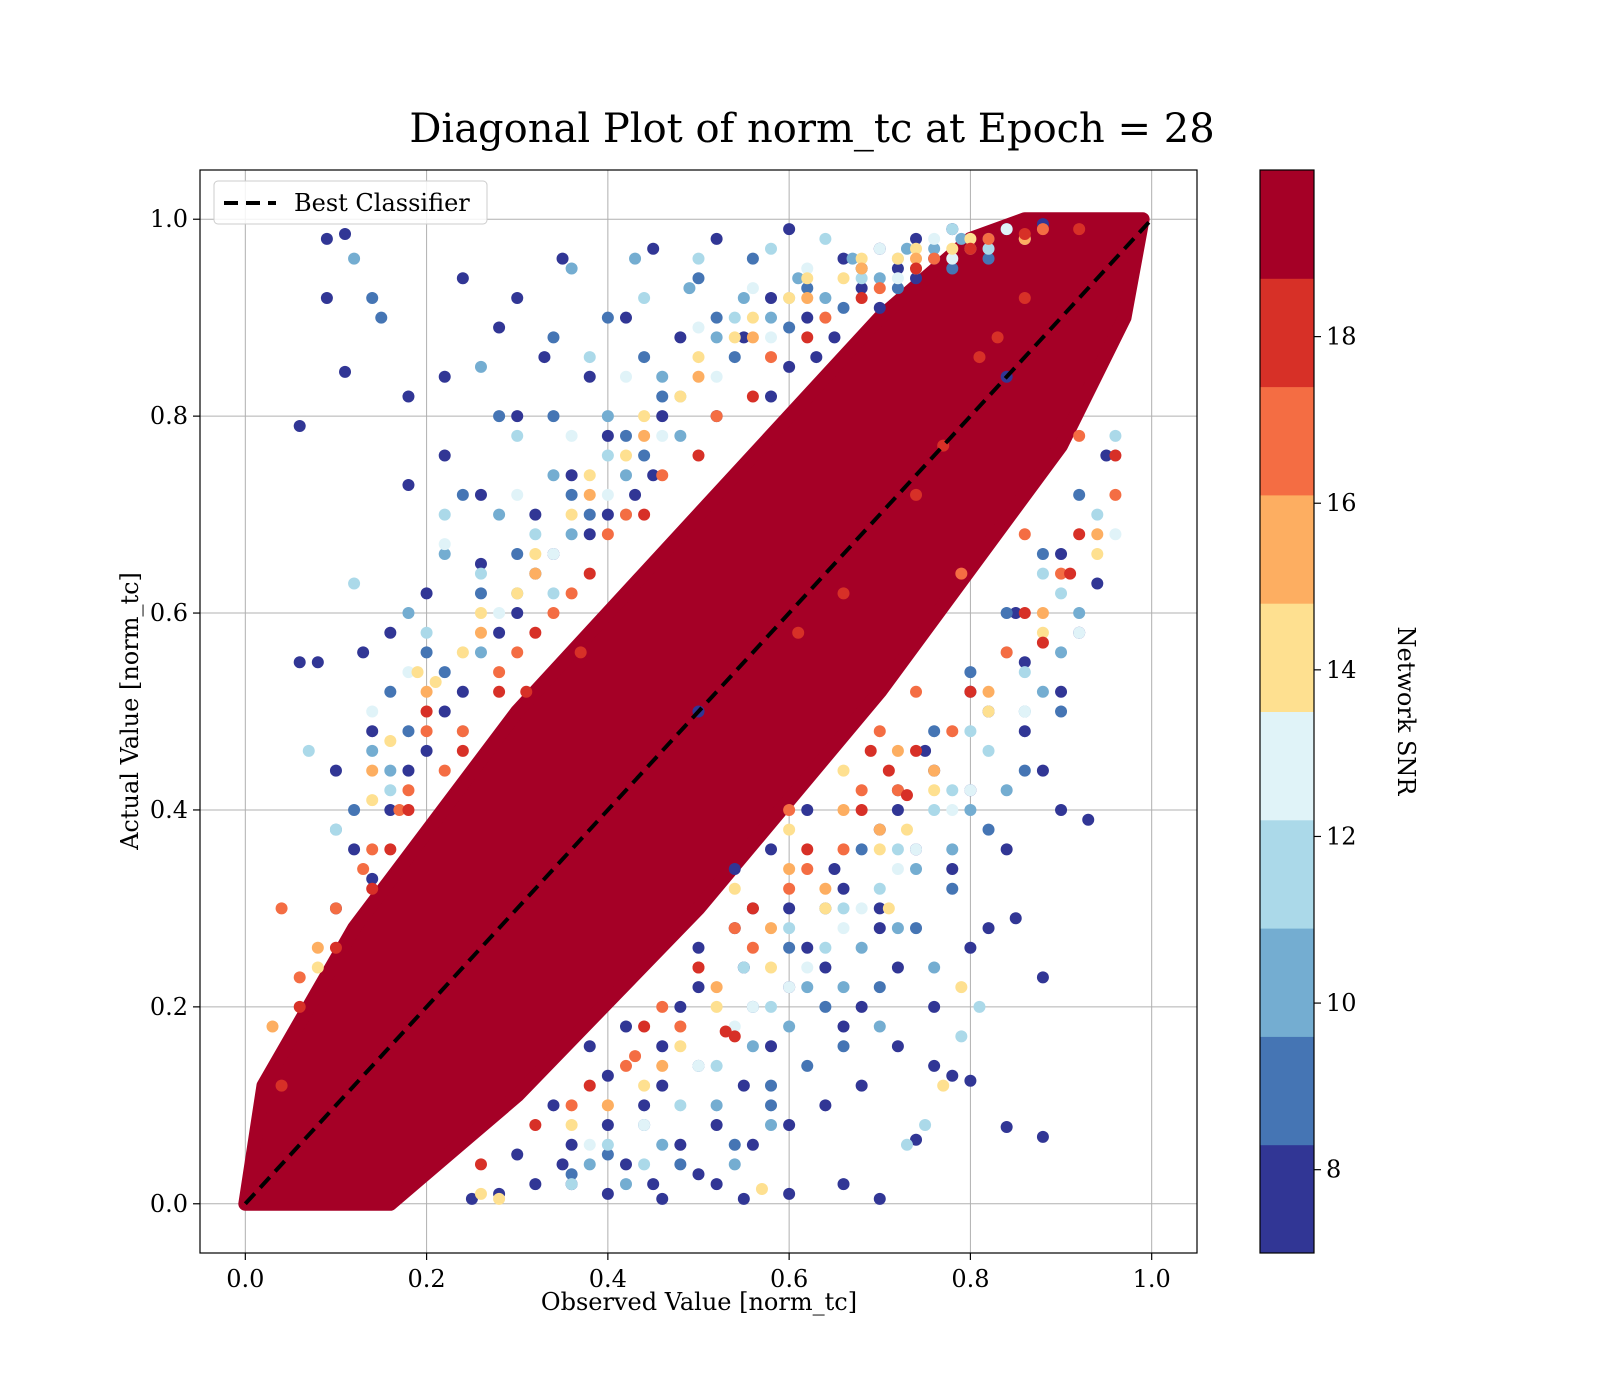 The image size is (1600, 1400). What do you see at coordinates (245, 1279) in the screenshot?
I see `x-tick-label: 0.0` at bounding box center [245, 1279].